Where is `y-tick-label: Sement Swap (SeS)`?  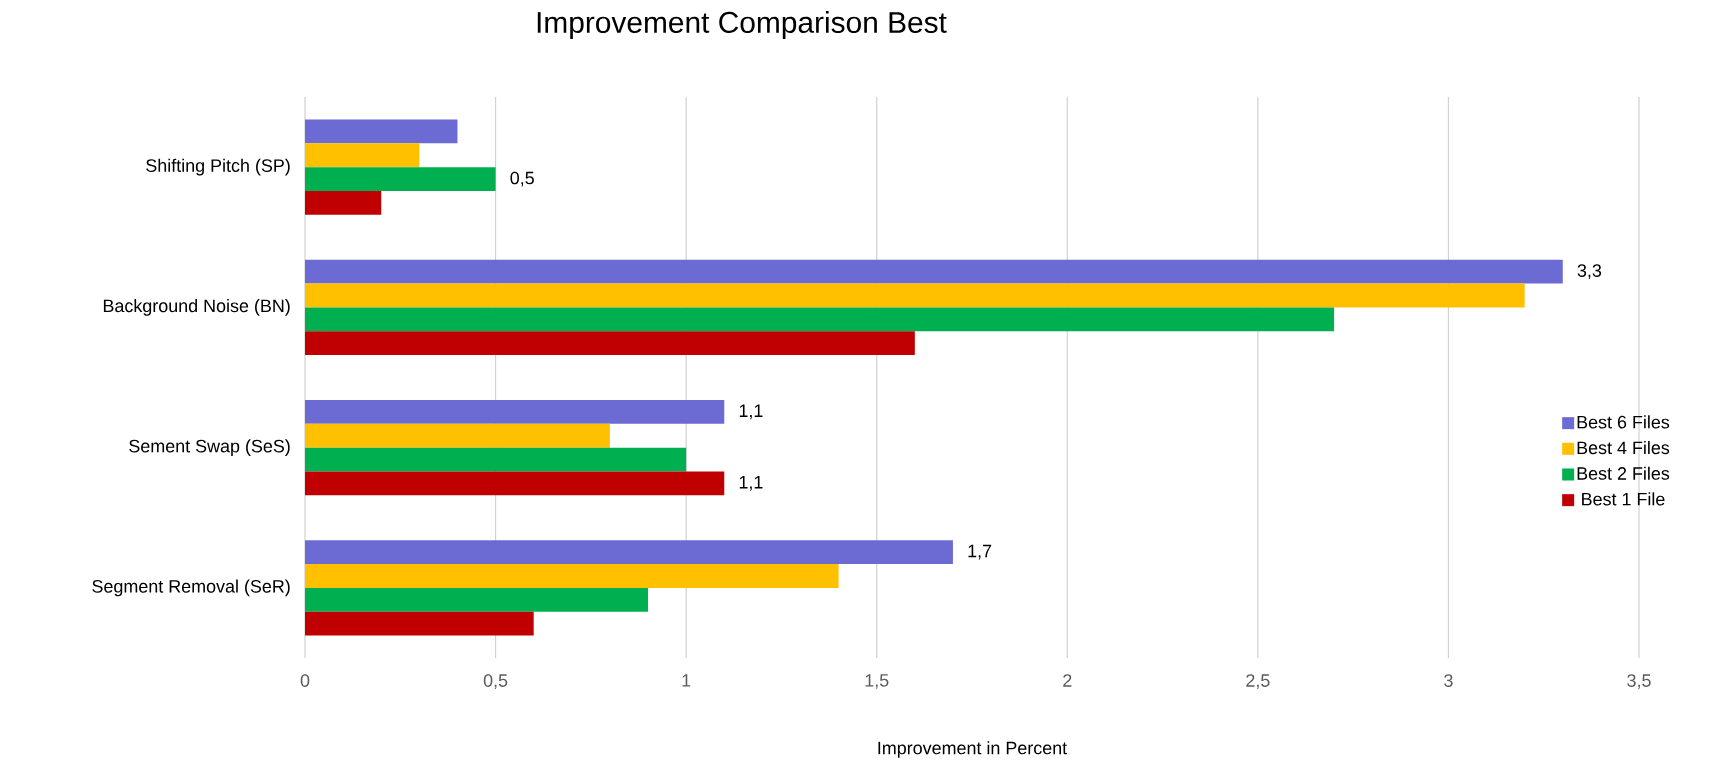
y-tick-label: Sement Swap (SeS) is located at coordinates (209, 447).